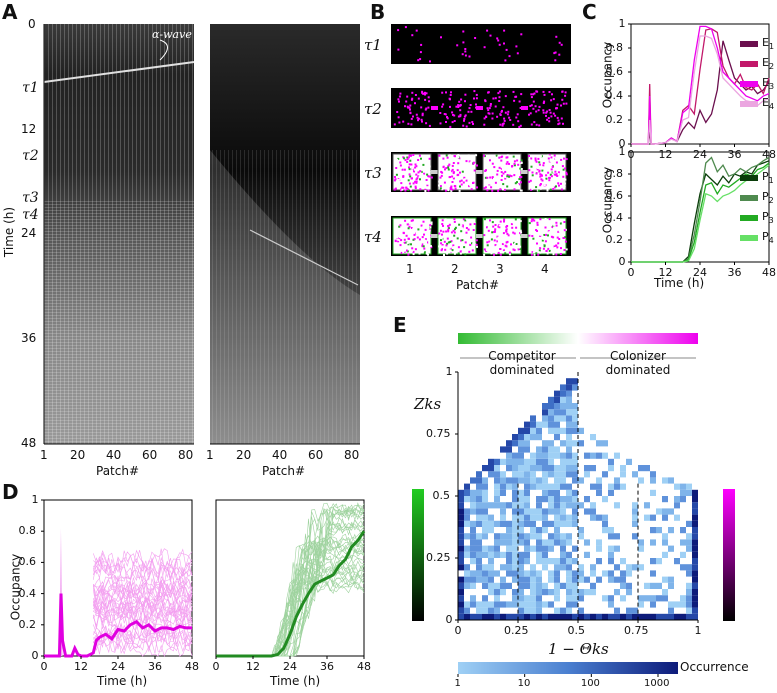 This screenshot has height=693, width=777. What do you see at coordinates (749, 84) in the screenshot?
I see `legend-swatch` at bounding box center [749, 84].